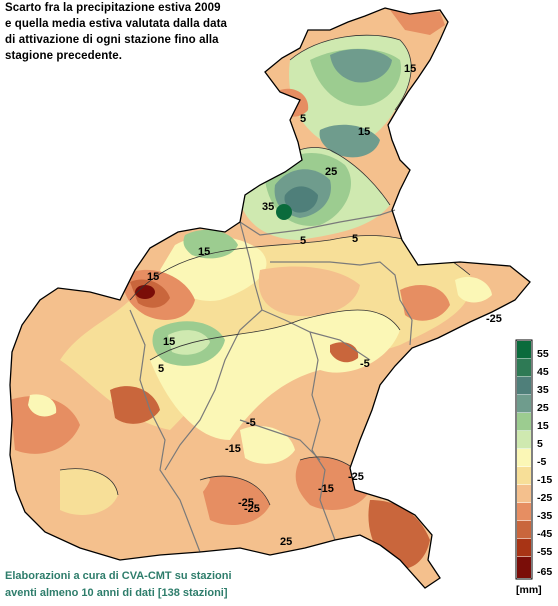 The width and height of the screenshot is (558, 606). What do you see at coordinates (268, 207) in the screenshot?
I see `contour-label: 35` at bounding box center [268, 207].